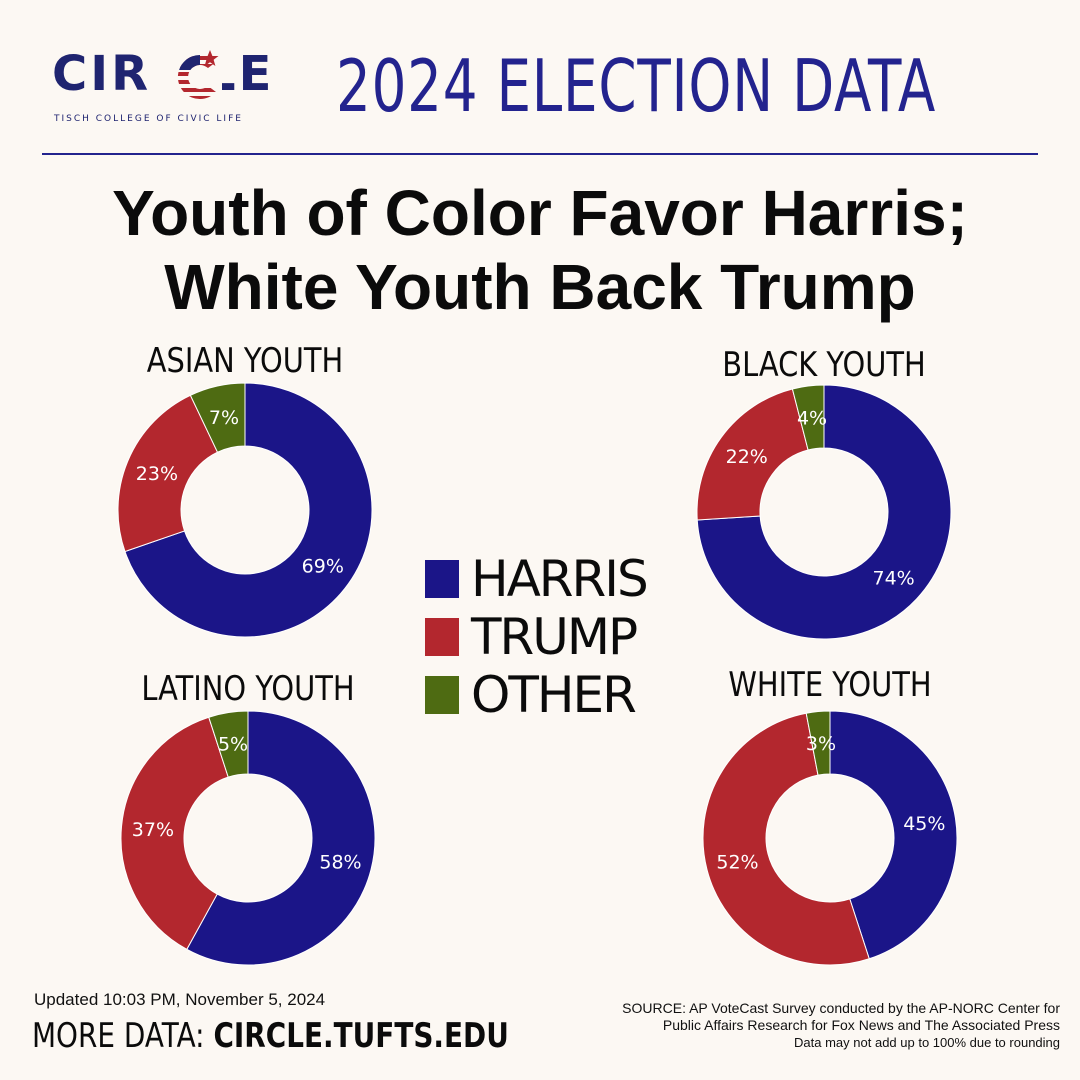 This screenshot has width=1080, height=1080. What do you see at coordinates (210, 58) in the screenshot?
I see `star-icon` at bounding box center [210, 58].